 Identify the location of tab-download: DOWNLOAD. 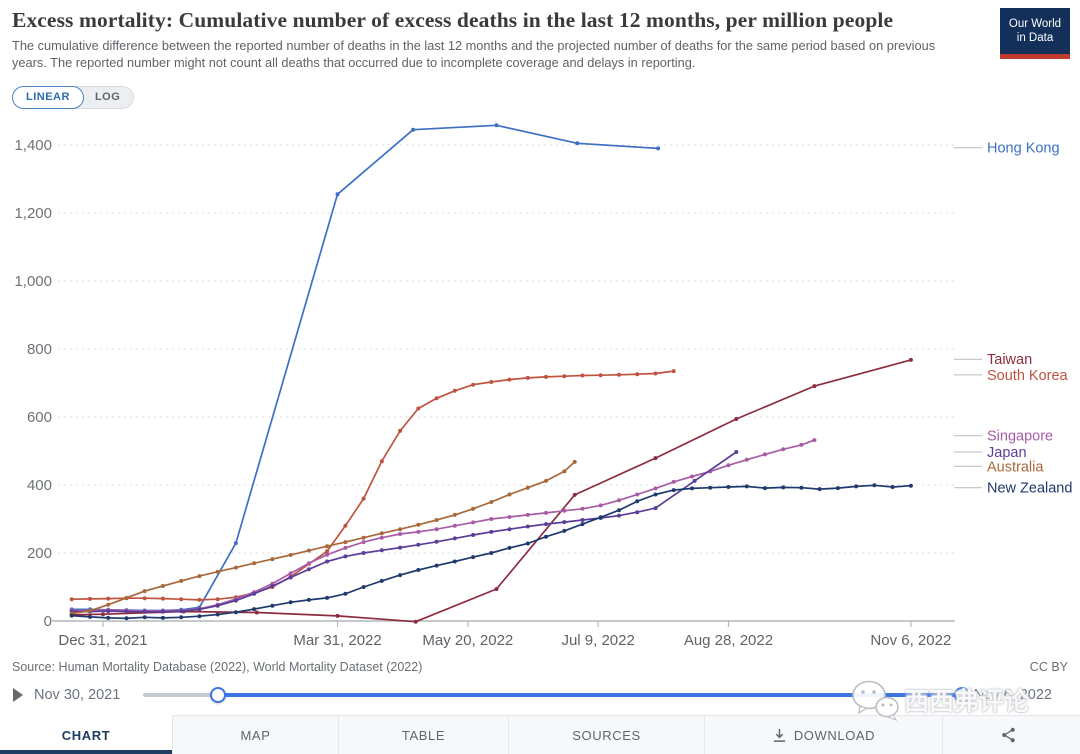
(823, 735).